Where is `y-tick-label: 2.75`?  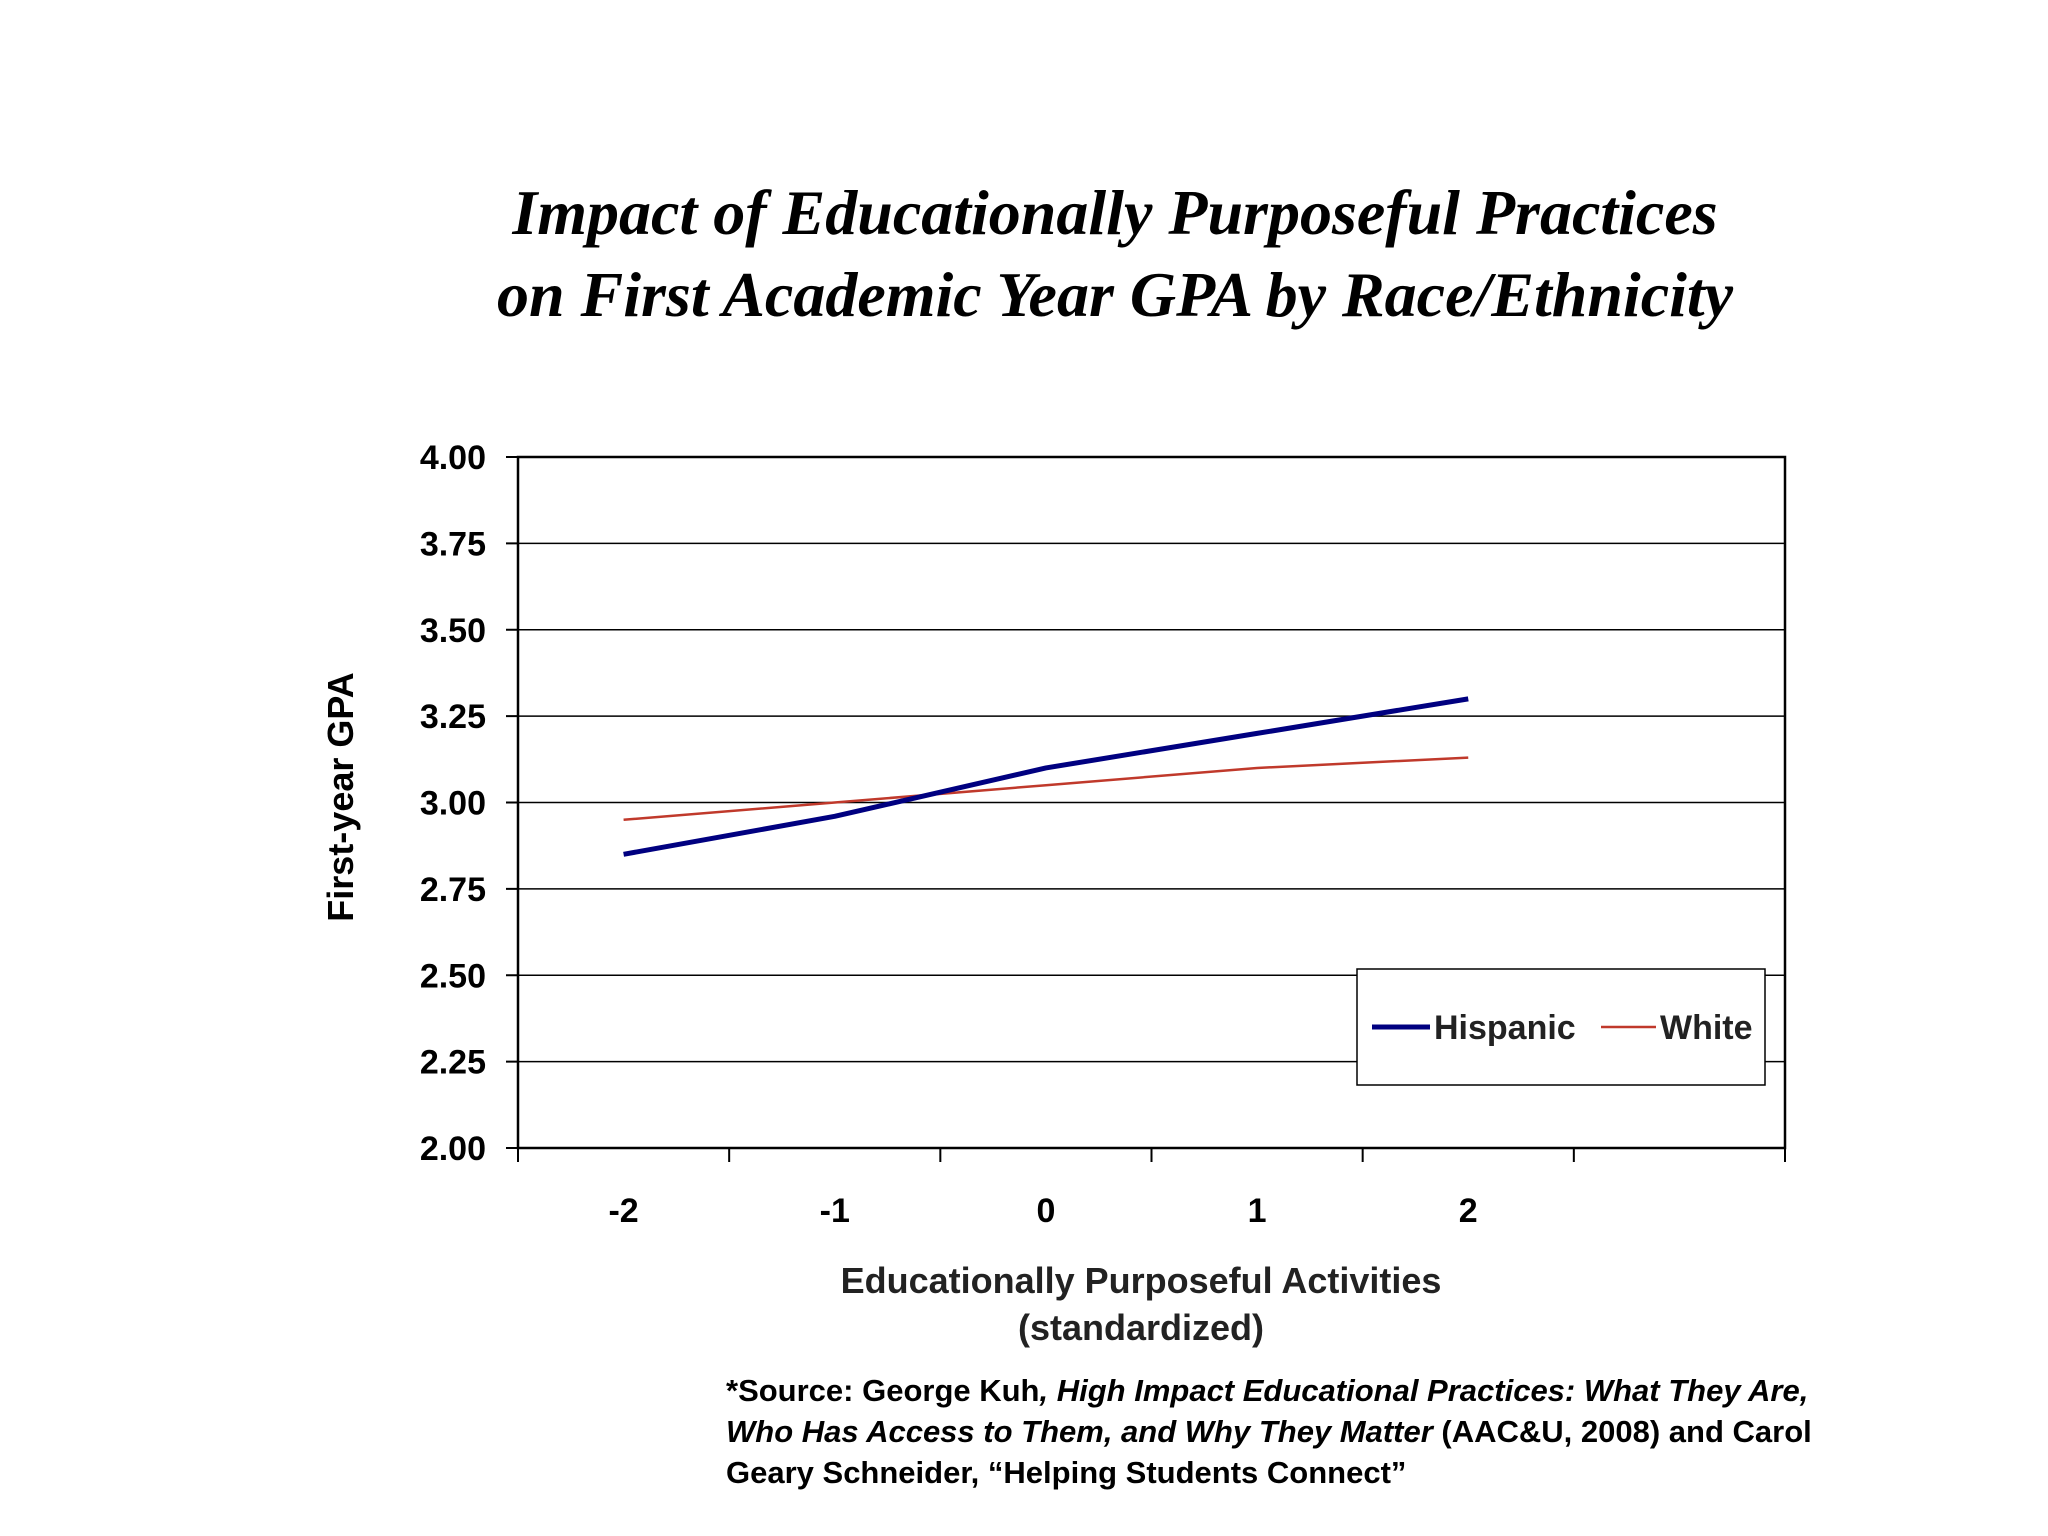 y-tick-label: 2.75 is located at coordinates (453, 890).